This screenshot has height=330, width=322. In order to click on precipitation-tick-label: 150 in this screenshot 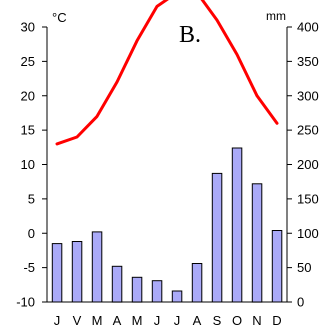, I will do `click(308, 198)`.